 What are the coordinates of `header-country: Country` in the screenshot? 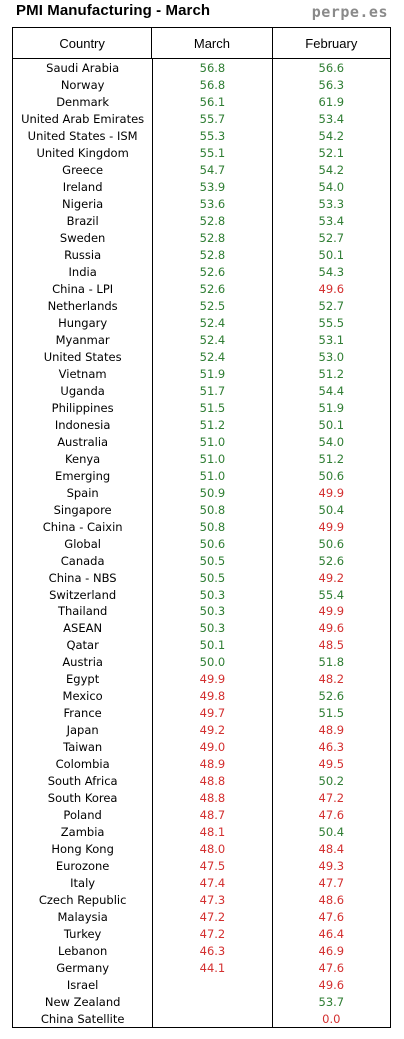 It's located at (83, 43).